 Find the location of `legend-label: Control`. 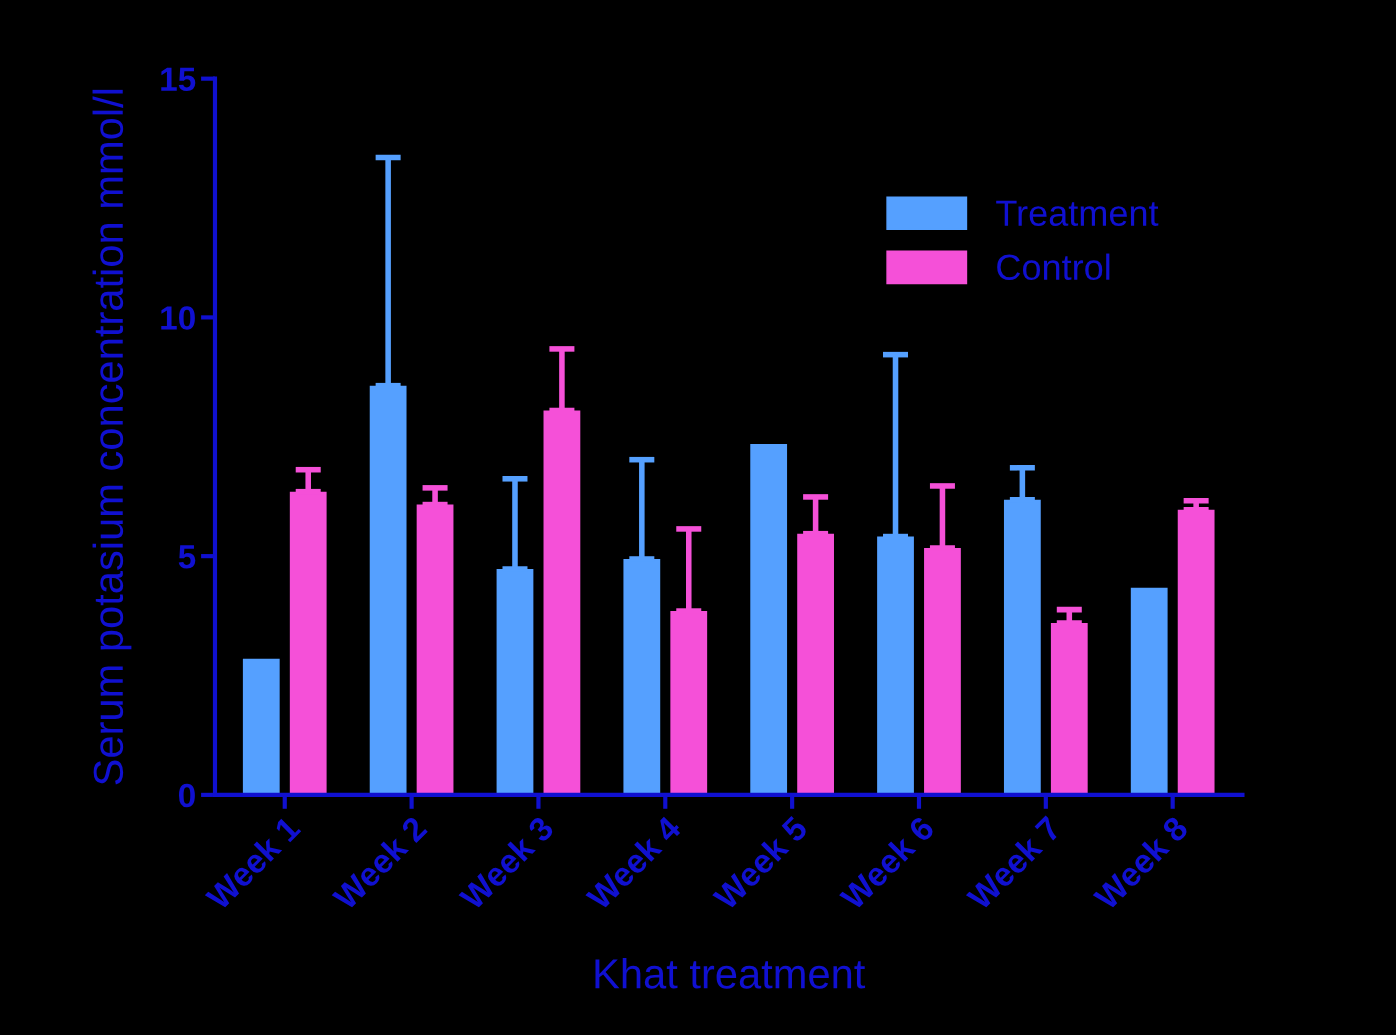

legend-label: Control is located at coordinates (1053, 267).